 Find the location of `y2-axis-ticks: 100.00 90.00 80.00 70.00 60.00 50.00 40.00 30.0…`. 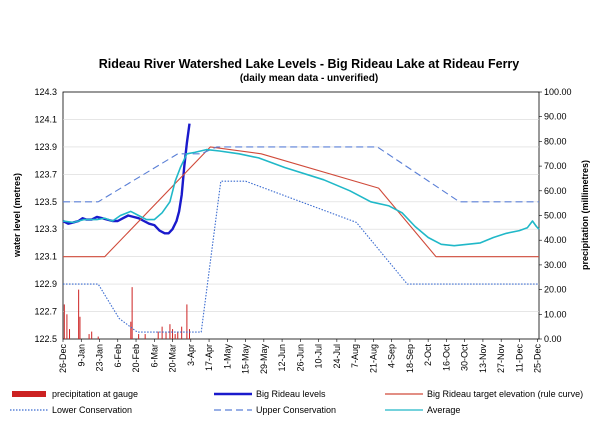

y2-axis-ticks: 100.00 90.00 80.00 70.00 60.00 50.00 40.00 30.0… is located at coordinates (555, 215).